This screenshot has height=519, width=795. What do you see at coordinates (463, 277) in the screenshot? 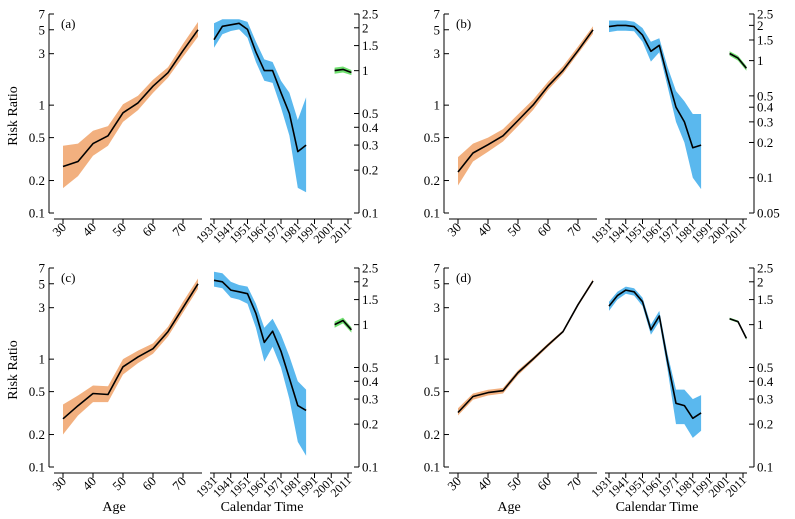
I see `panel-label: (d)` at bounding box center [463, 277].